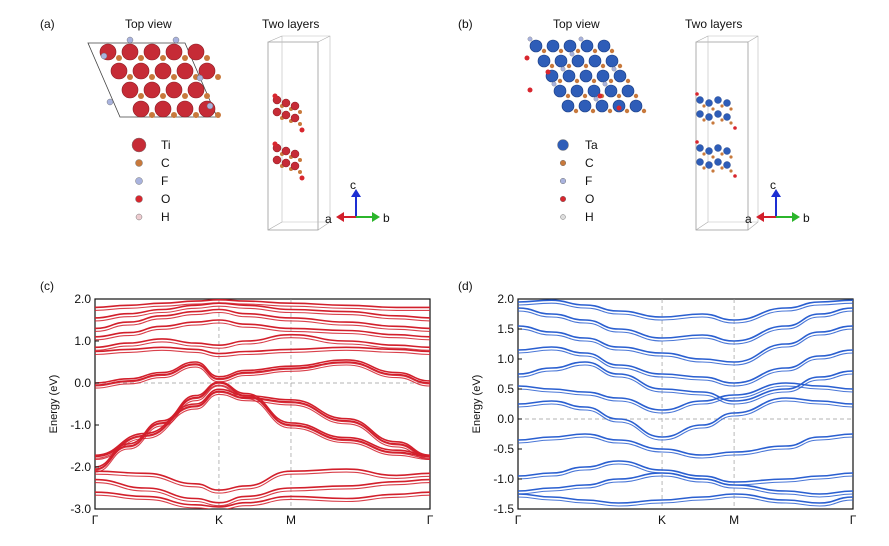 The width and height of the screenshot is (889, 546). What do you see at coordinates (288, 137) in the screenshot?
I see `panel-a-layer-atoms` at bounding box center [288, 137].